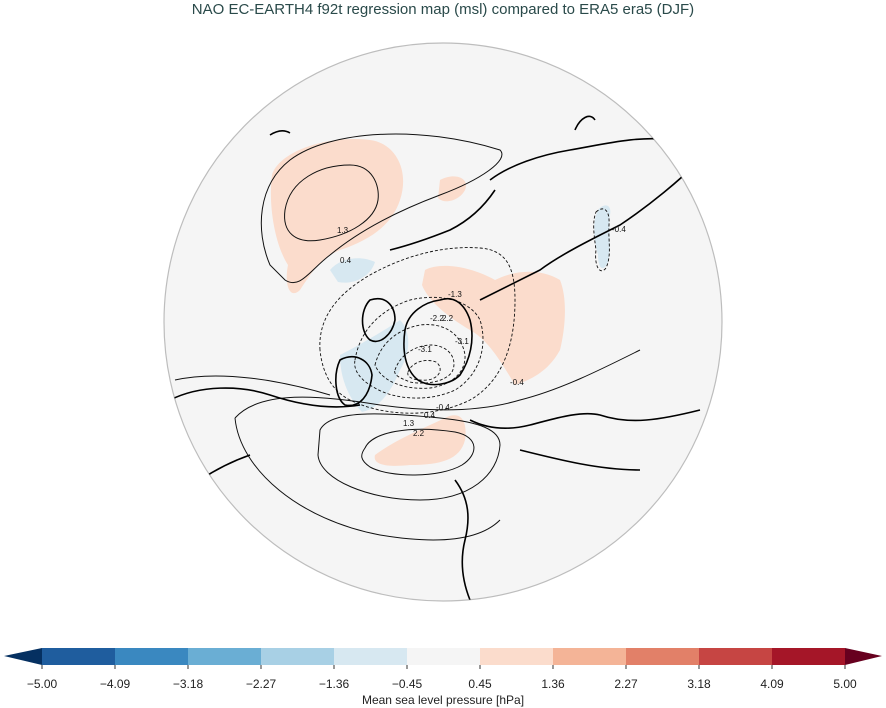 The width and height of the screenshot is (886, 708). What do you see at coordinates (480, 684) in the screenshot?
I see `colorbar-tick: 0.45` at bounding box center [480, 684].